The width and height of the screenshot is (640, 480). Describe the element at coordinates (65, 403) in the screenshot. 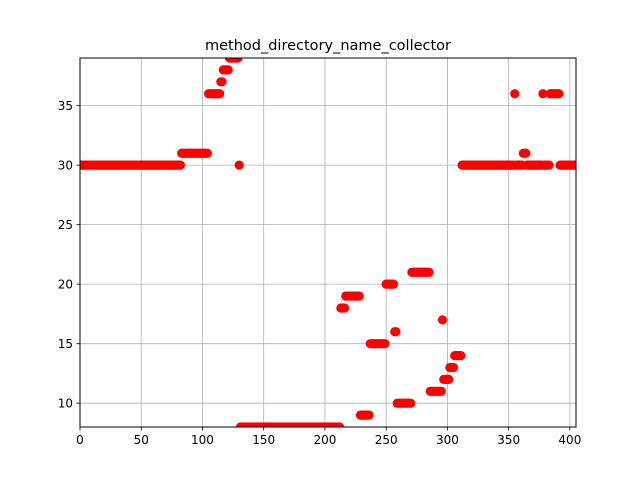

I see `y-tick-label: 10` at that location.